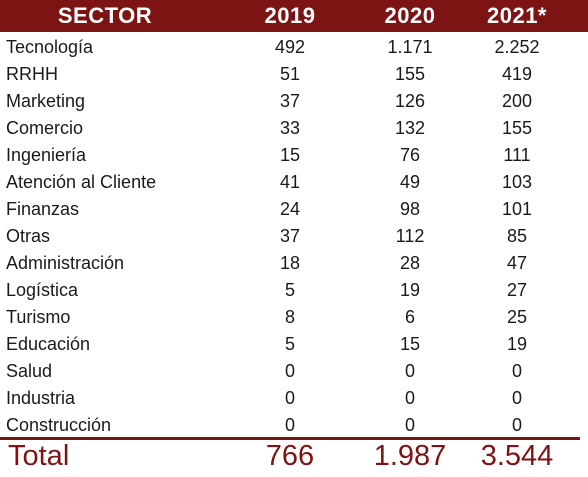 The width and height of the screenshot is (588, 477). Describe the element at coordinates (290, 47) in the screenshot. I see `value-2019-cell: 492` at that location.